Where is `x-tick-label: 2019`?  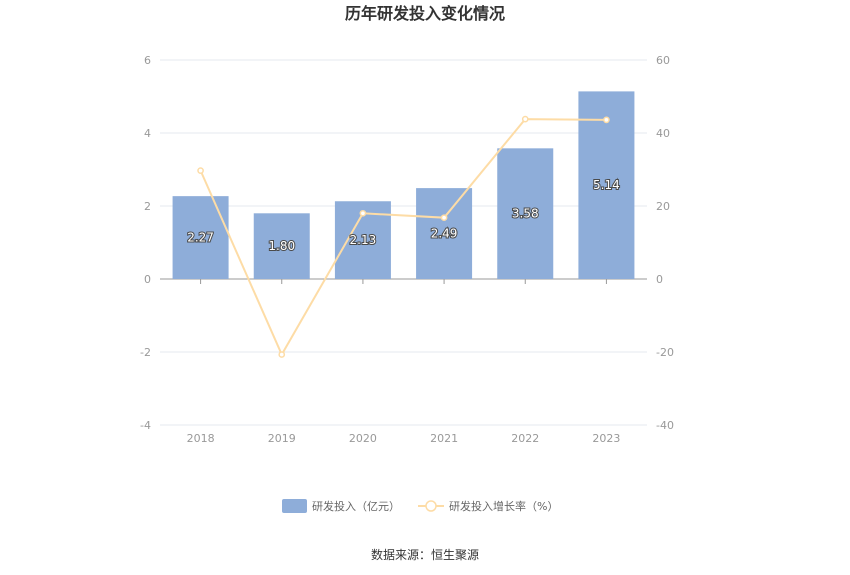
x-tick-label: 2019 is located at coordinates (282, 438).